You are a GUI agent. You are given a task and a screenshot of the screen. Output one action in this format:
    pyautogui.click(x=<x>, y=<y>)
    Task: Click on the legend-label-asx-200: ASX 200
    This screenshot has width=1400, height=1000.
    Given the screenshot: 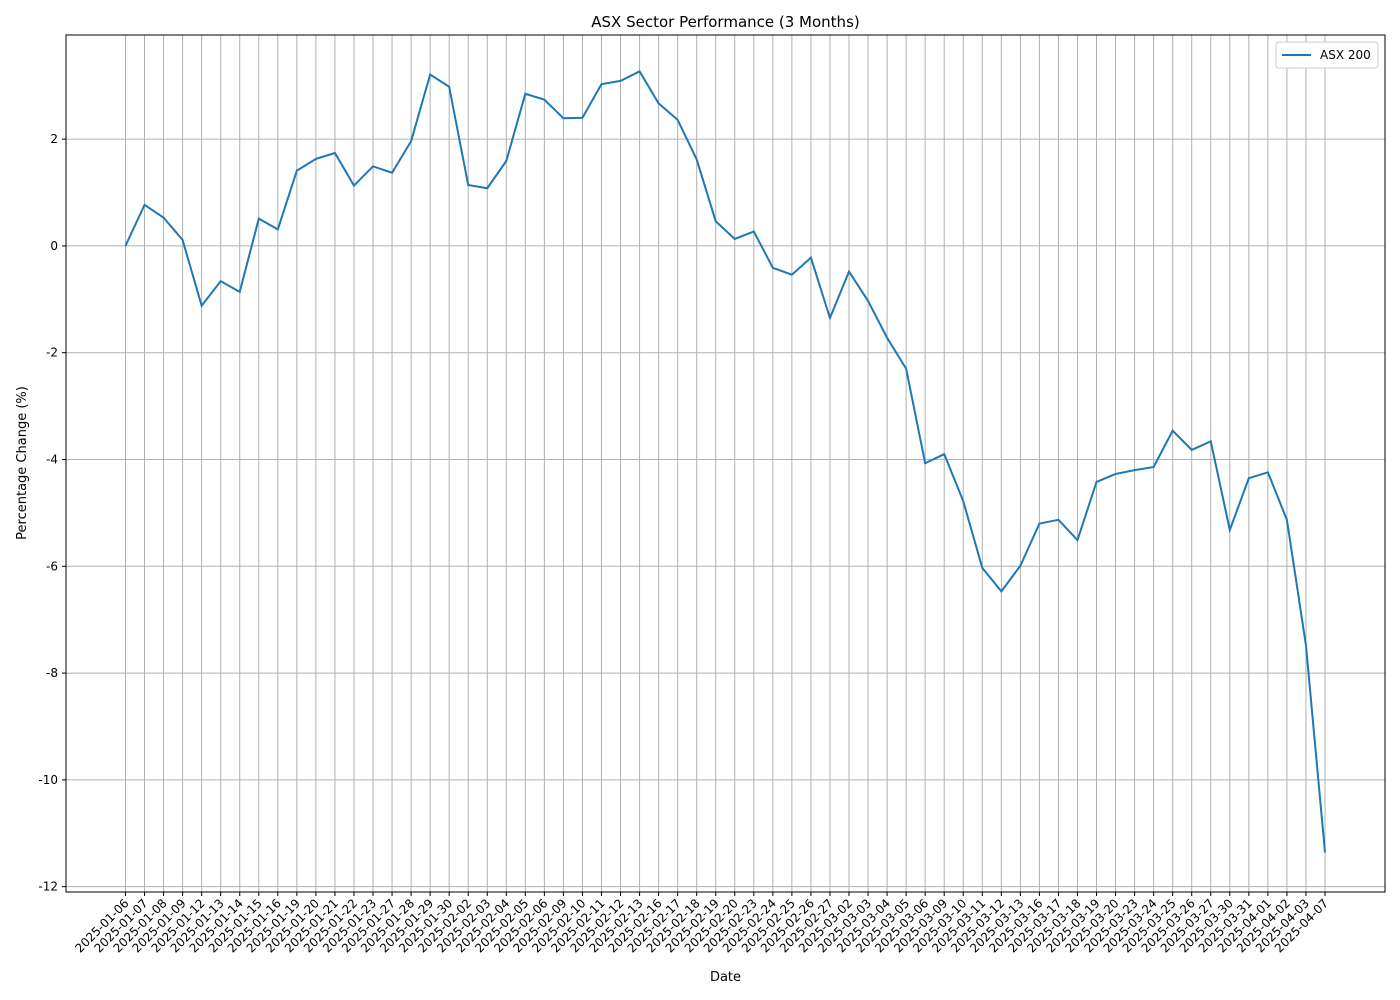 What is the action you would take?
    pyautogui.click(x=1345, y=55)
    